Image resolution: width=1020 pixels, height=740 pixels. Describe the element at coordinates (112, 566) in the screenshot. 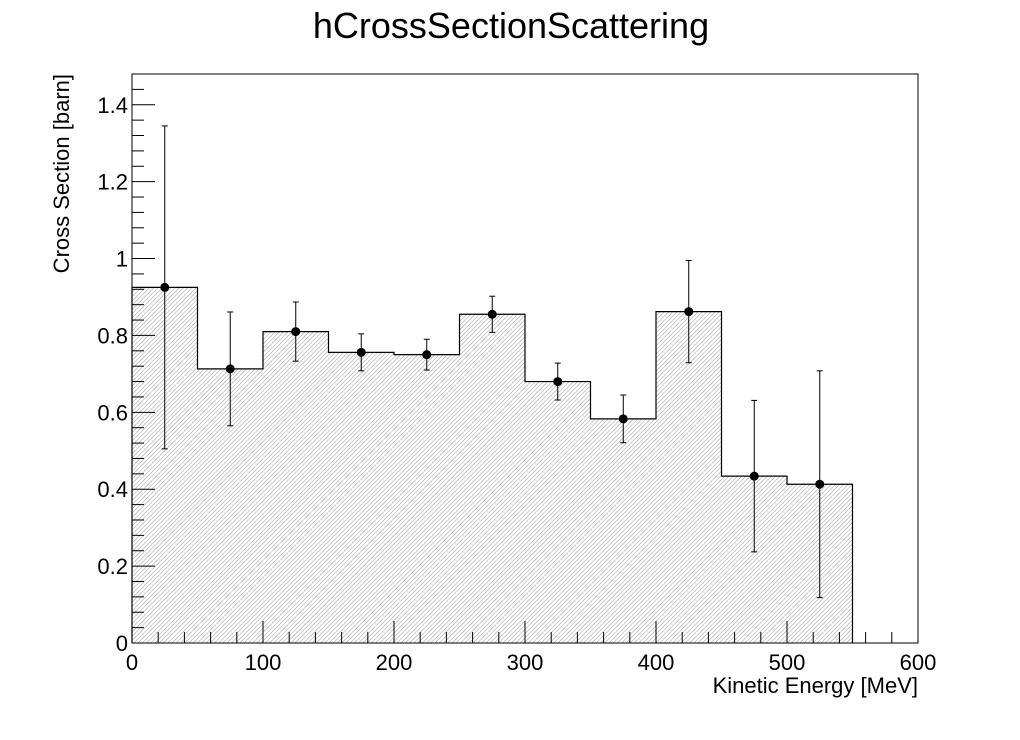

I see `y-tick-label: 0.2` at that location.